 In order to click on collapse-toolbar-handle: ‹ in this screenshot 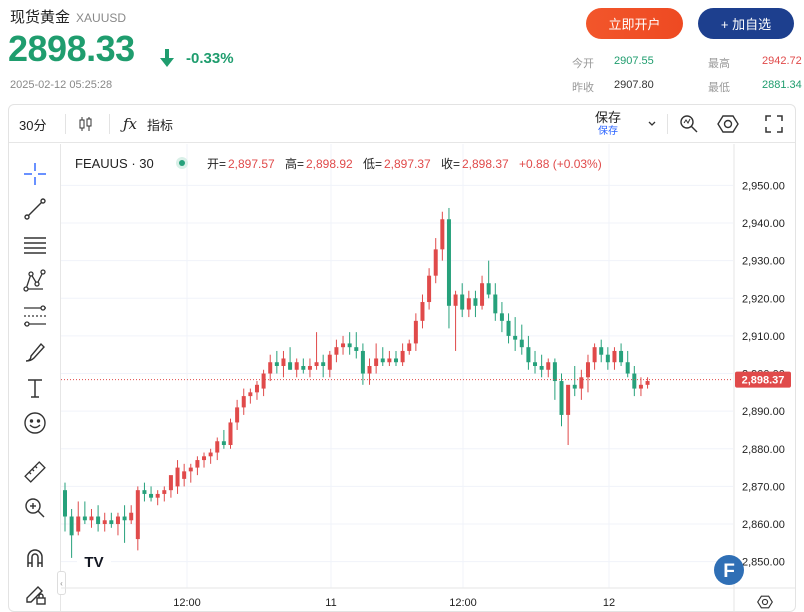, I will do `click(61, 583)`.